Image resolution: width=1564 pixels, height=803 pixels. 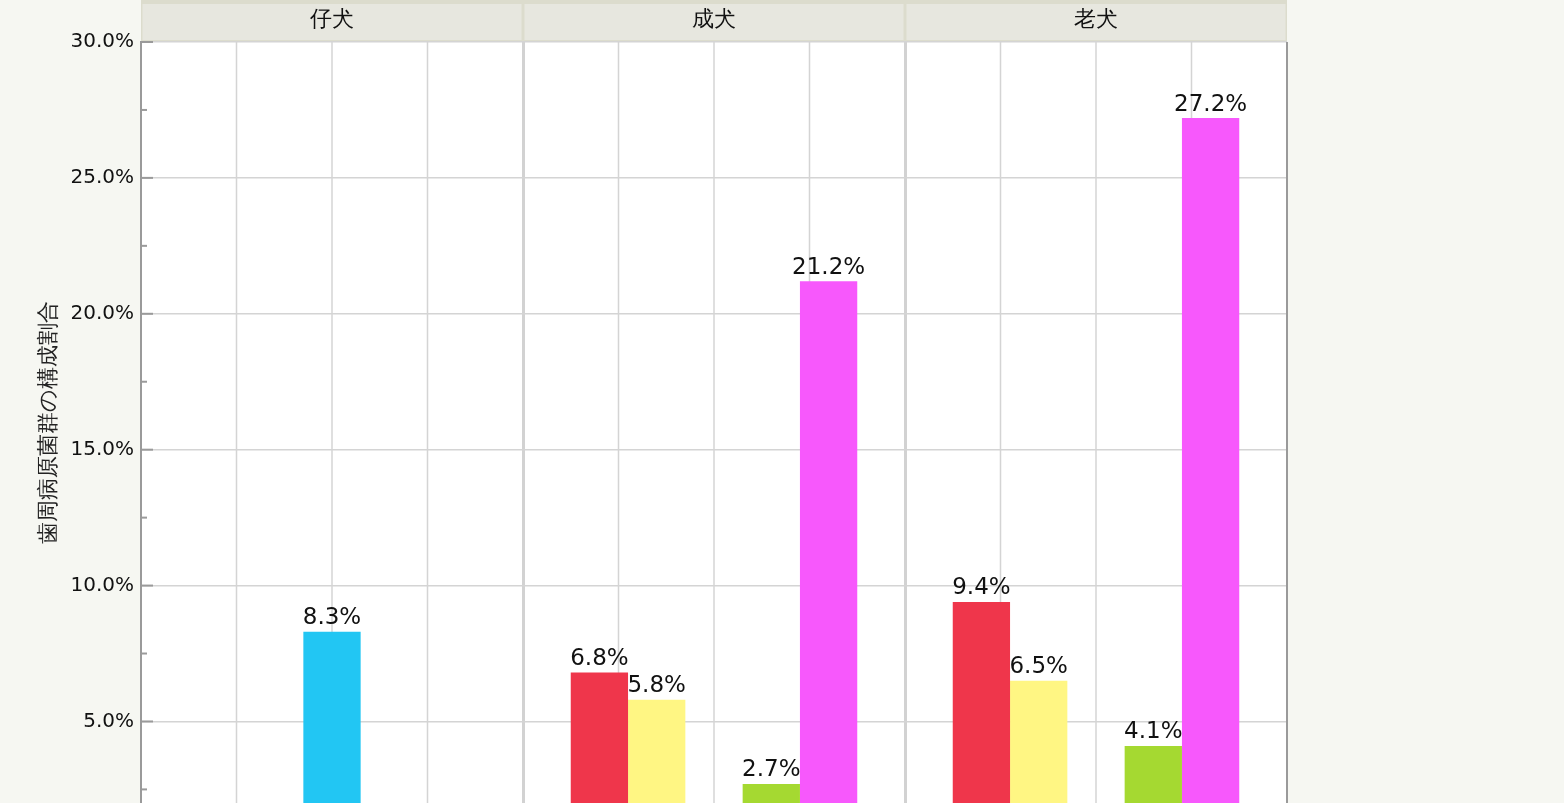 What do you see at coordinates (829, 265) in the screenshot?
I see `data-label: 21.2%` at bounding box center [829, 265].